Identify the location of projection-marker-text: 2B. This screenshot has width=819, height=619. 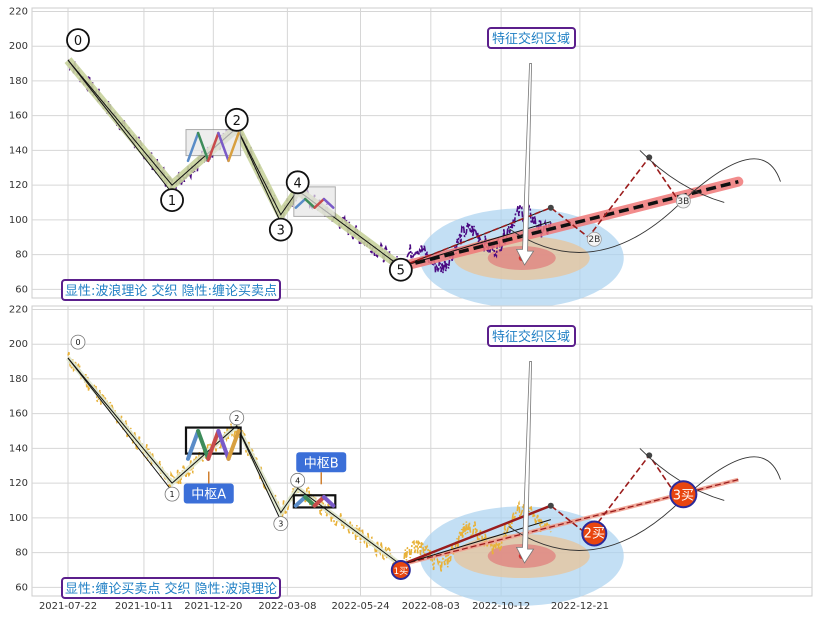
(594, 240).